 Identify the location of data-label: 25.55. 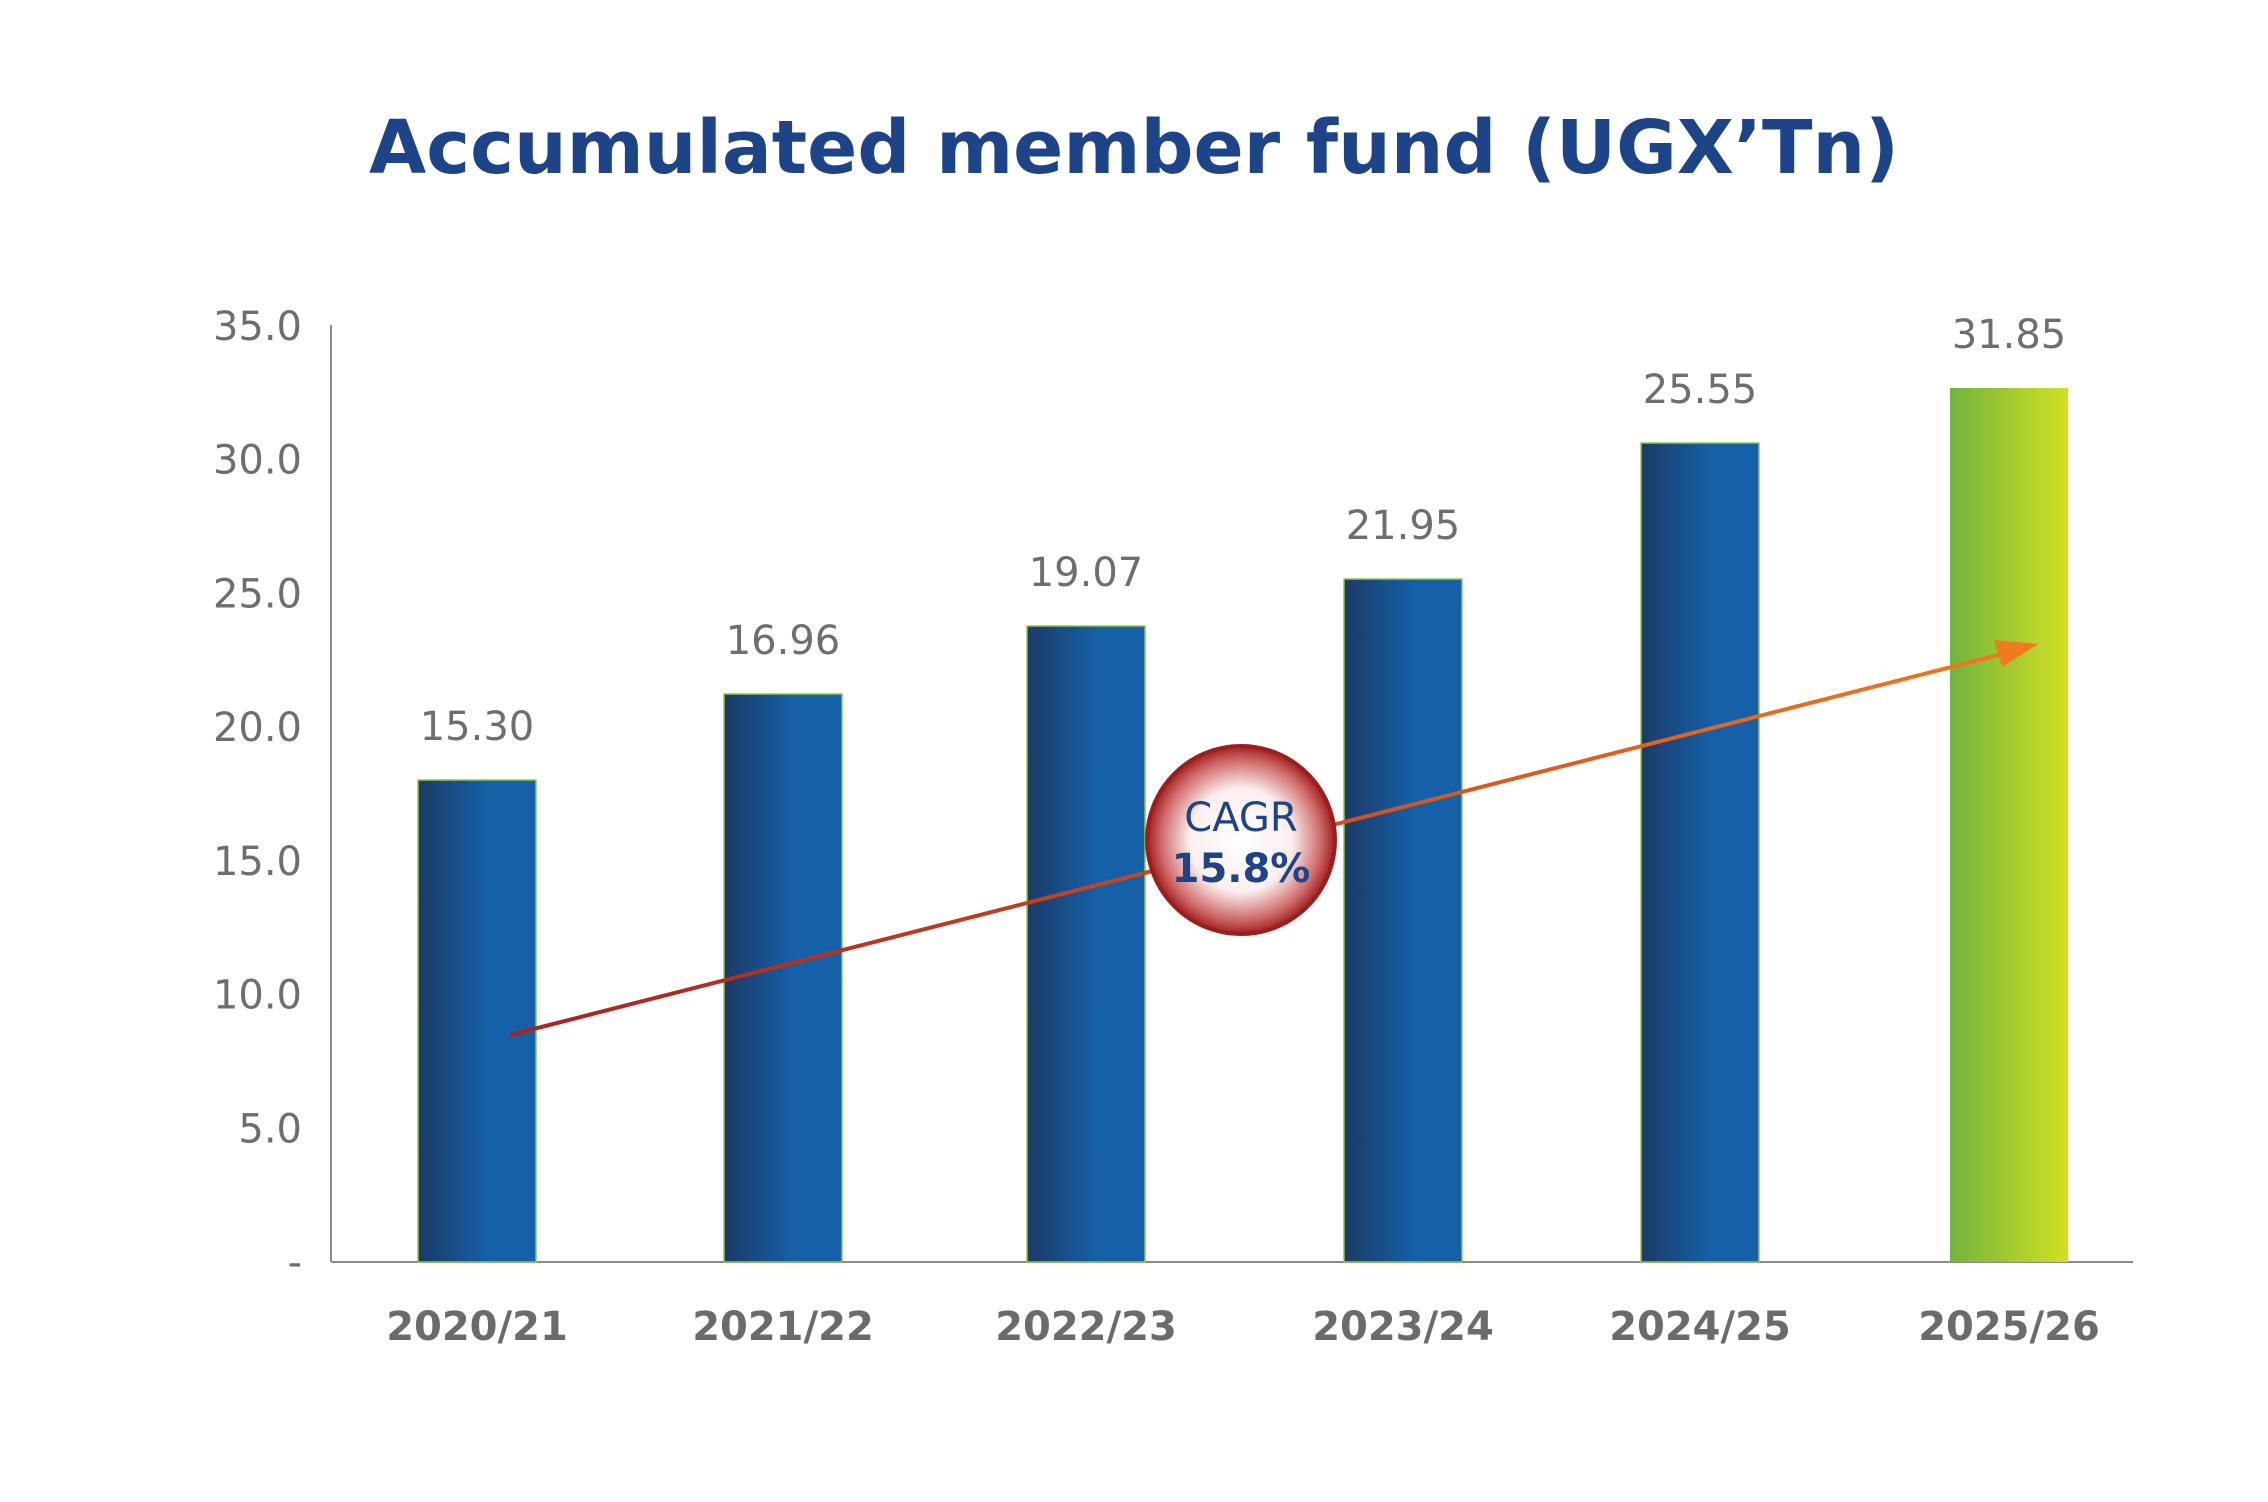
(1700, 390).